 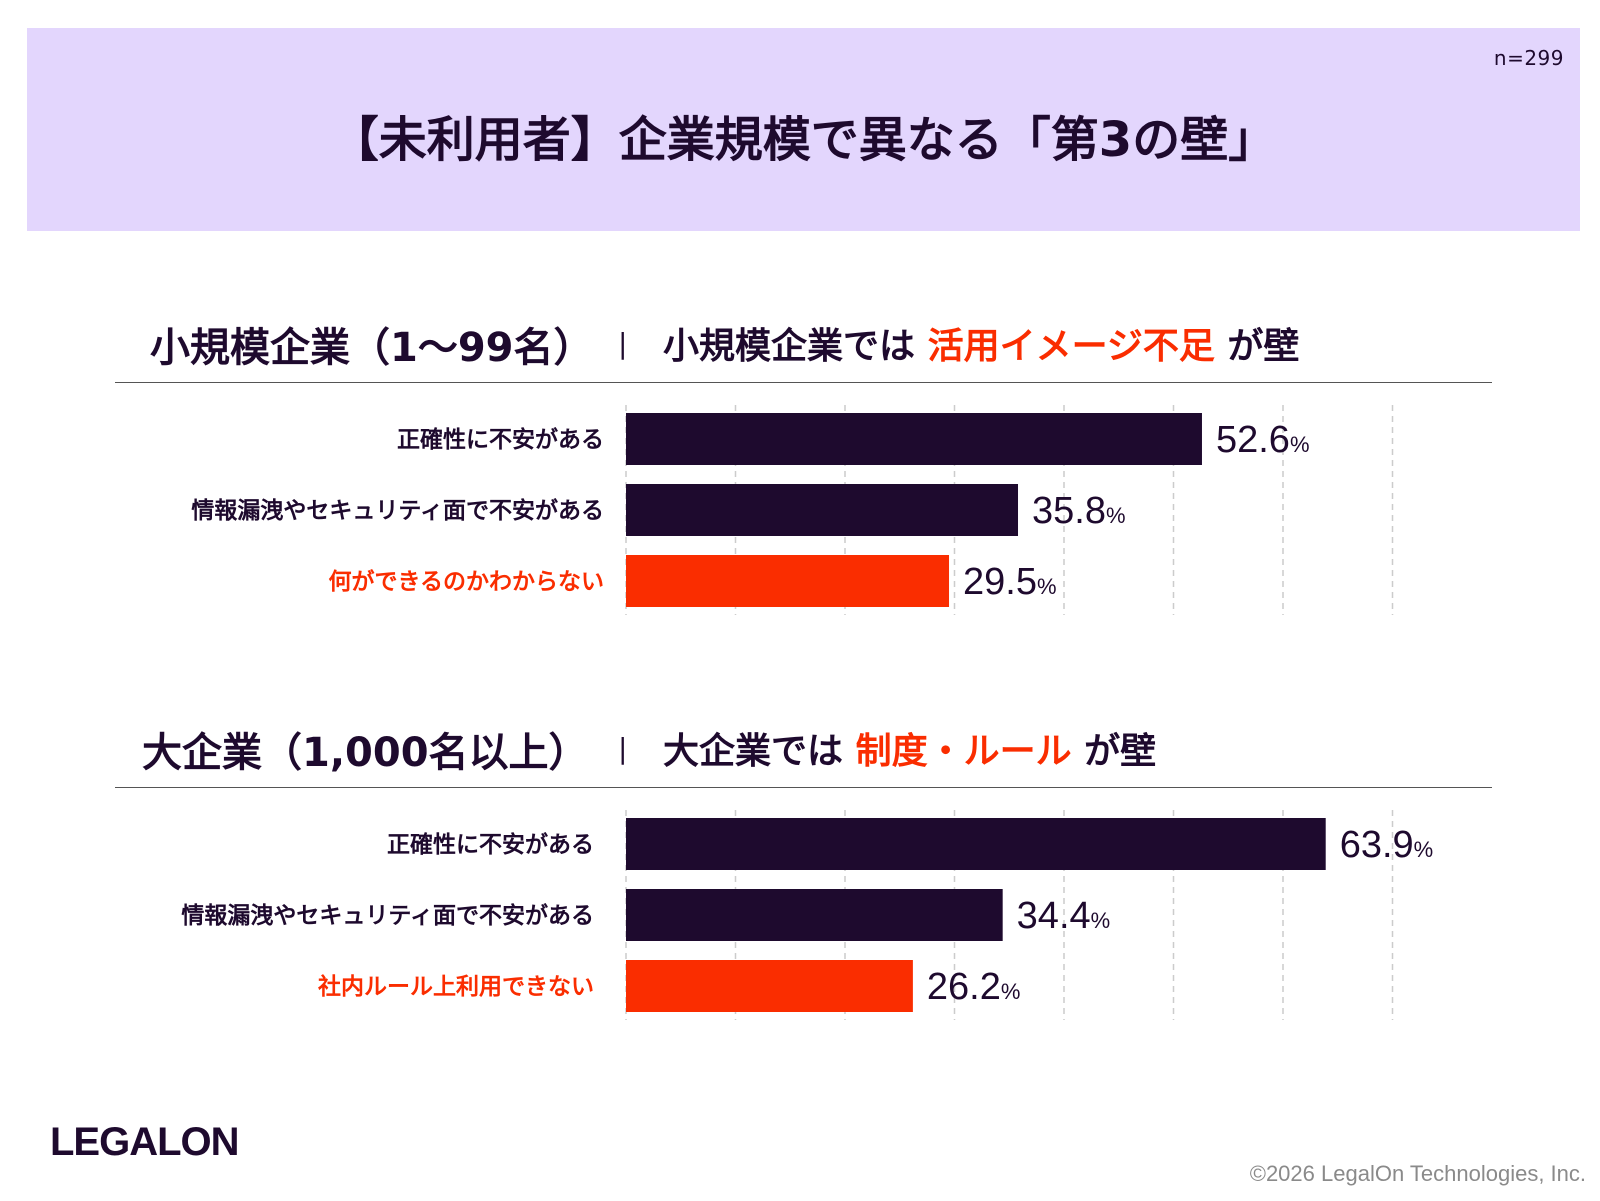 I want to click on section-heading: 大企業（1,000名以上） | 大企業では 制度・ルール が壁, so click(x=800, y=750).